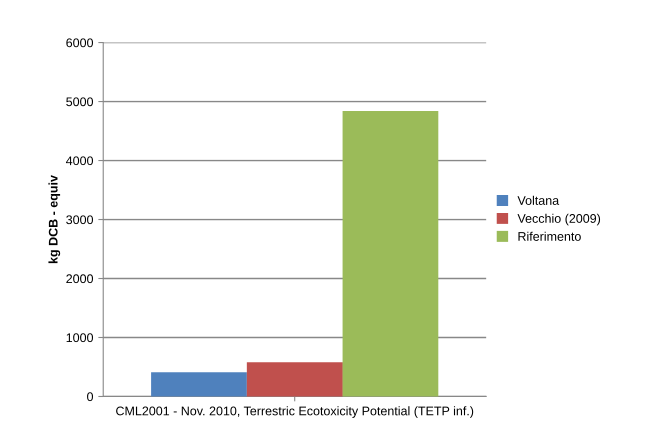 The height and width of the screenshot is (448, 666). I want to click on legend-label: Vecchio (2009), so click(558, 220).